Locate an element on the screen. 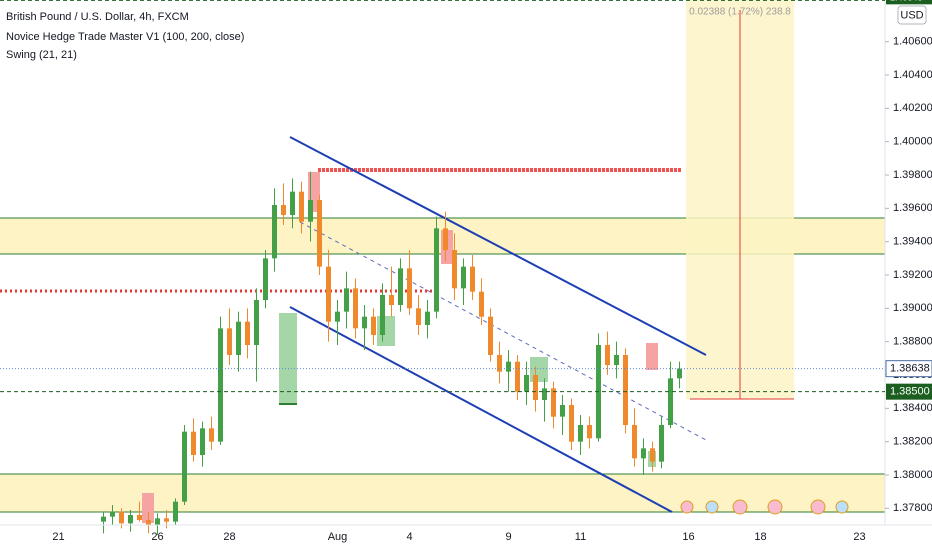  currency-box is located at coordinates (912, 15).